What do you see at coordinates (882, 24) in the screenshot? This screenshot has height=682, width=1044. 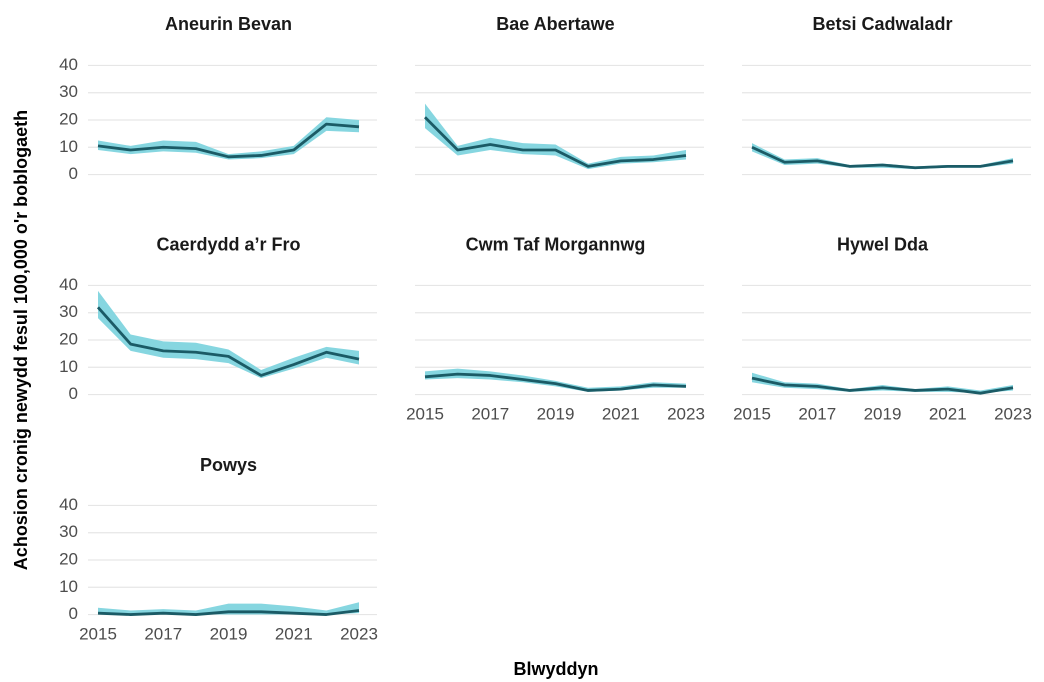 I see `panel-title: Betsi Cadwaladr` at bounding box center [882, 24].